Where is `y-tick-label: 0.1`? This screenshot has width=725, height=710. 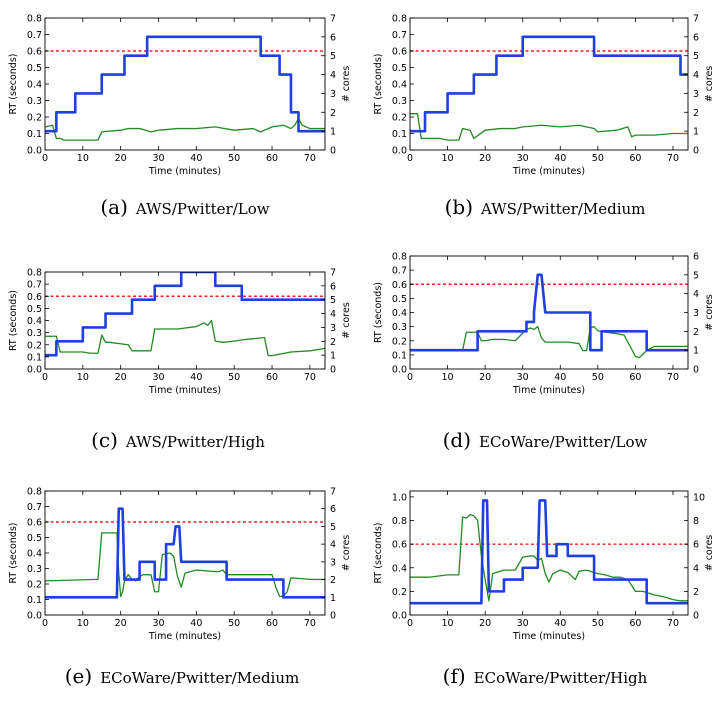 y-tick-label: 0.1 is located at coordinates (399, 134).